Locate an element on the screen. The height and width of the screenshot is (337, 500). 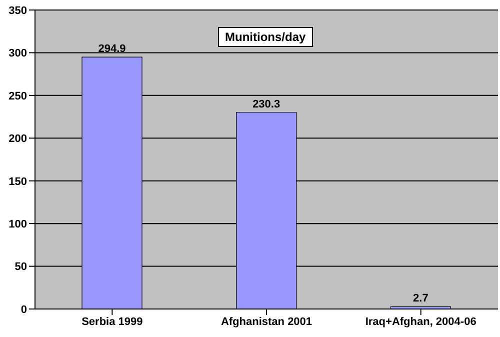
y-tick-label: 0 is located at coordinates (23, 310).